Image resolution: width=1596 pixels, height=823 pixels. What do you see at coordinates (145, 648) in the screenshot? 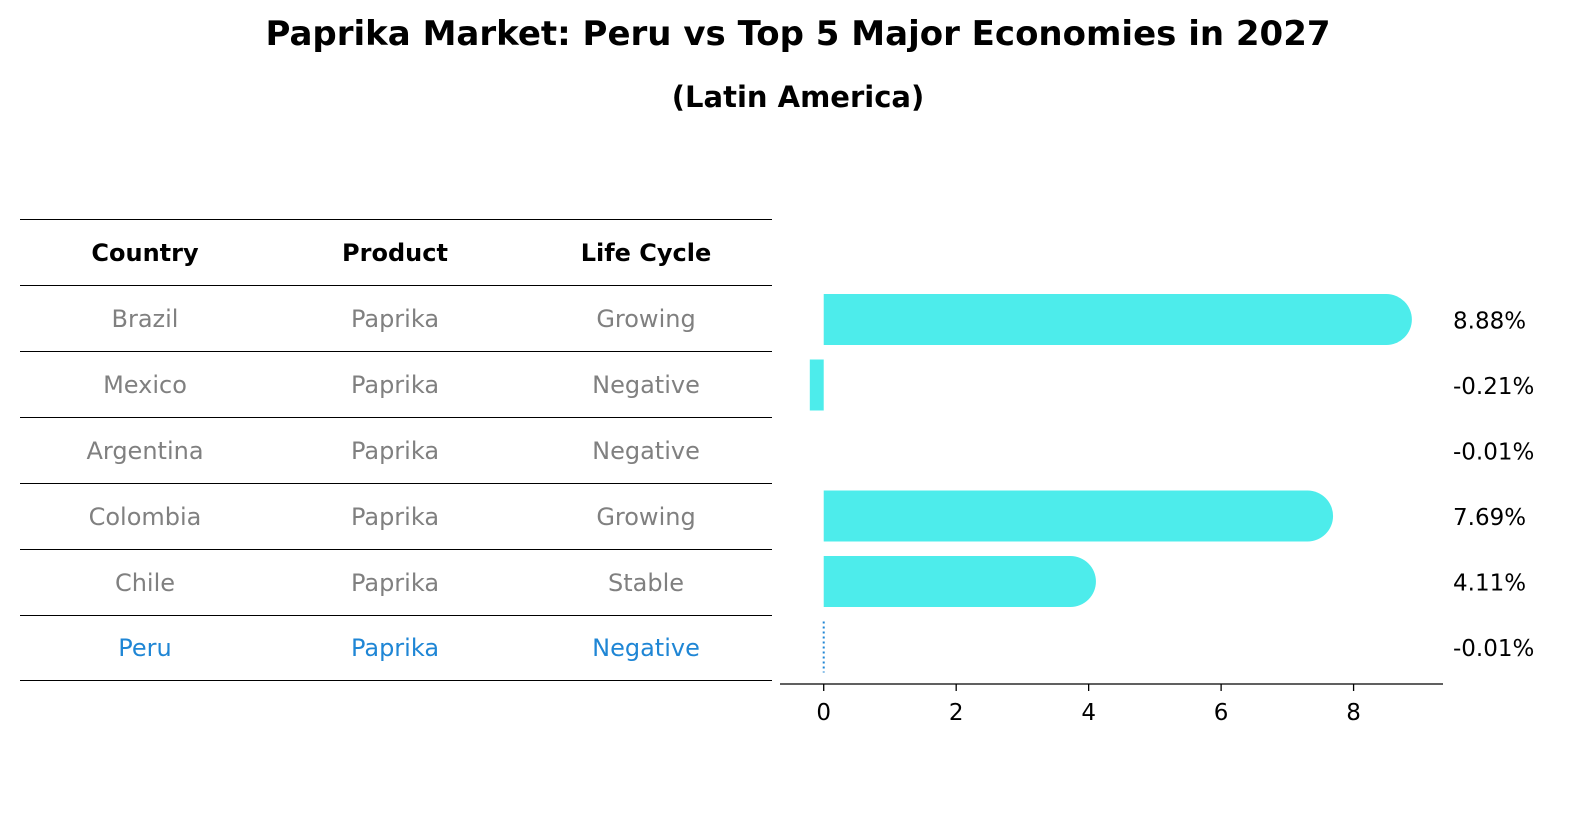
I see `country-cell: Peru` at bounding box center [145, 648].